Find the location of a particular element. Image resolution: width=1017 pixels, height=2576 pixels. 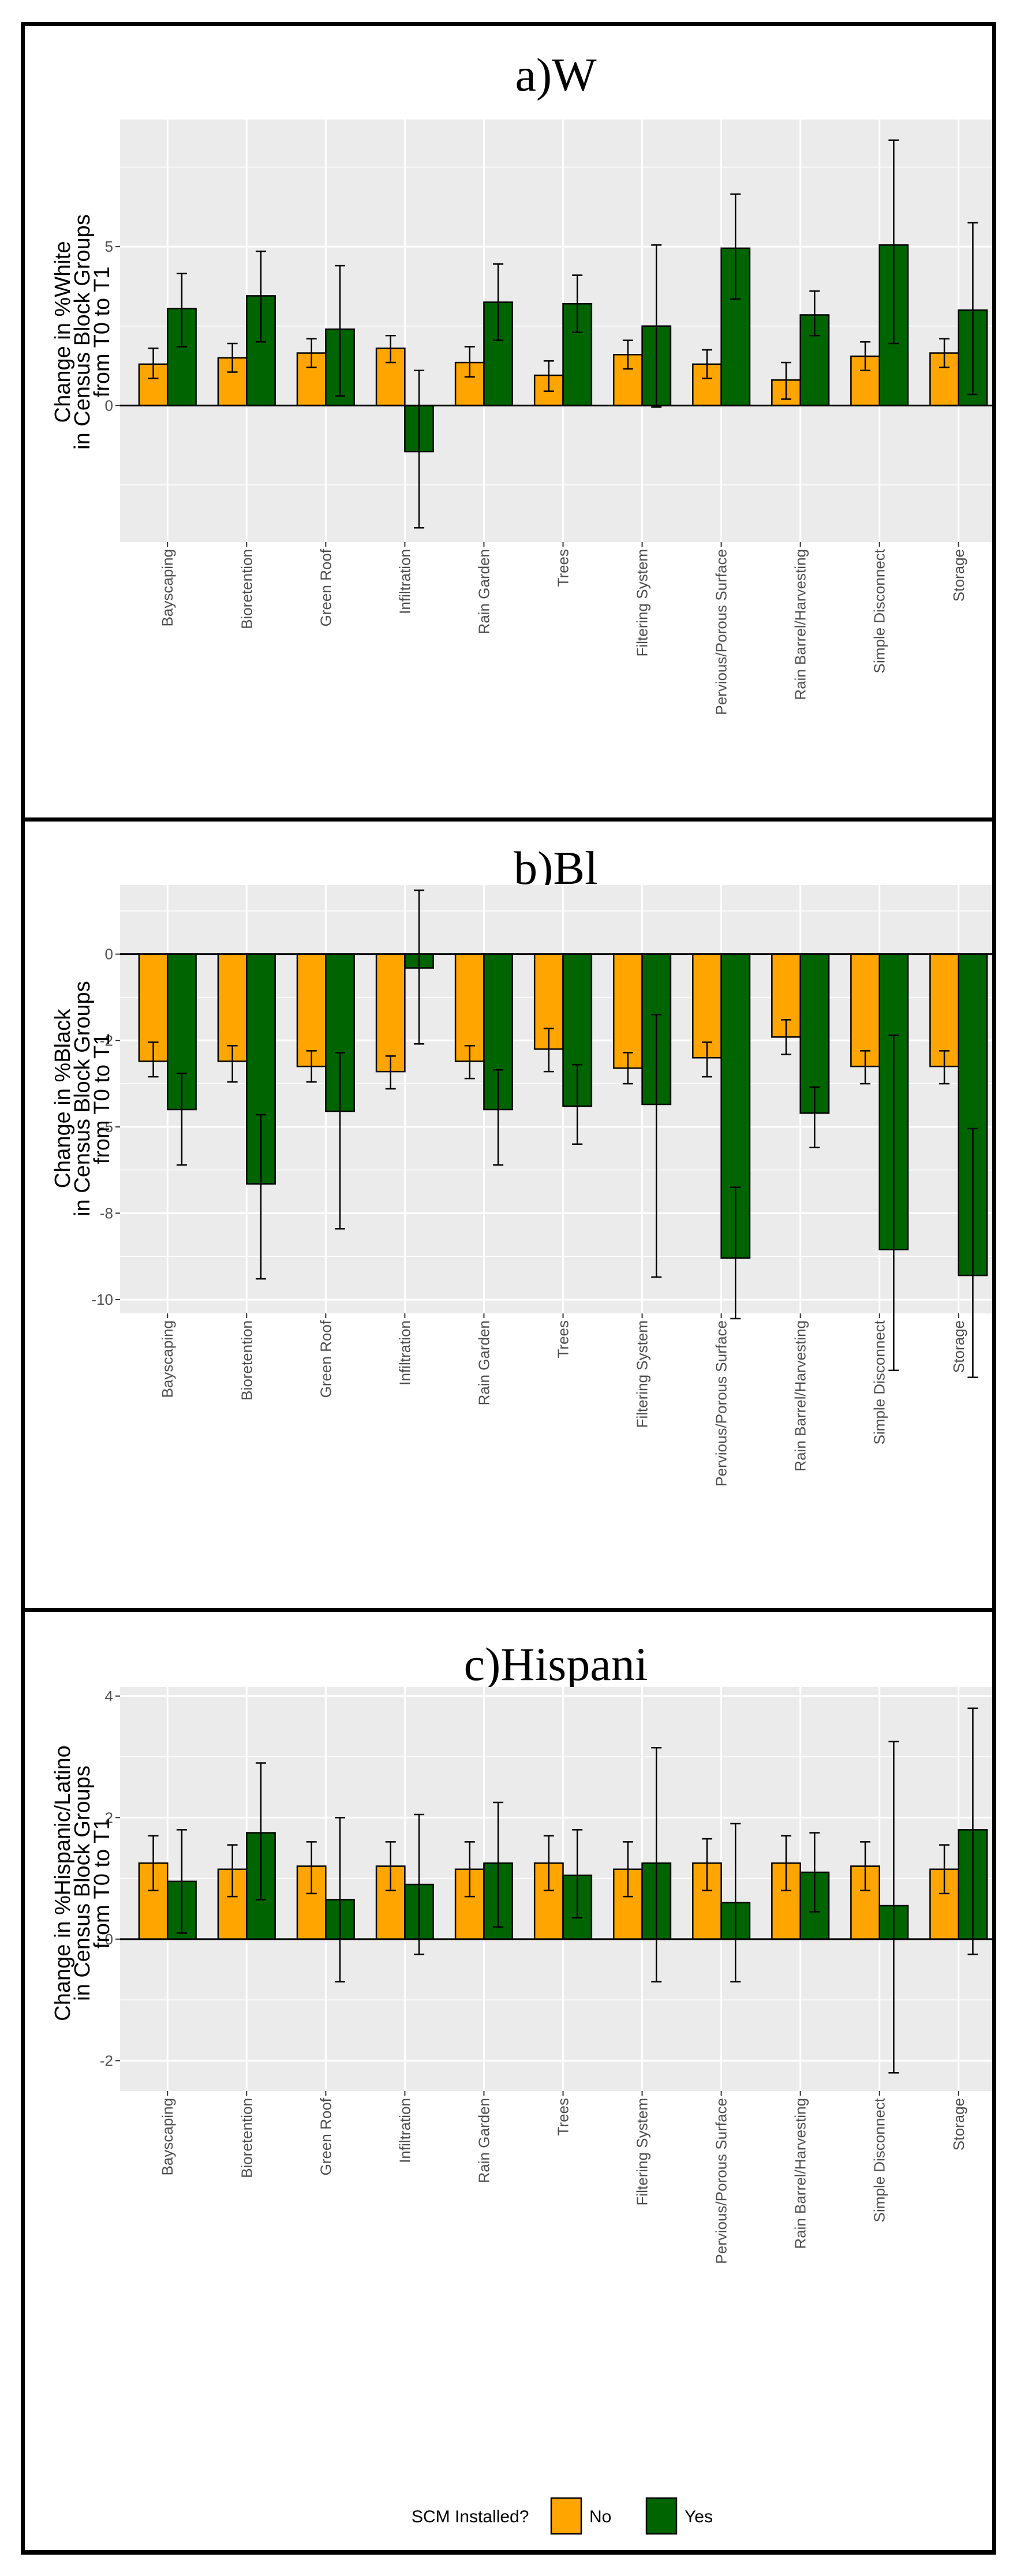

legend-swatch-no is located at coordinates (566, 2516).